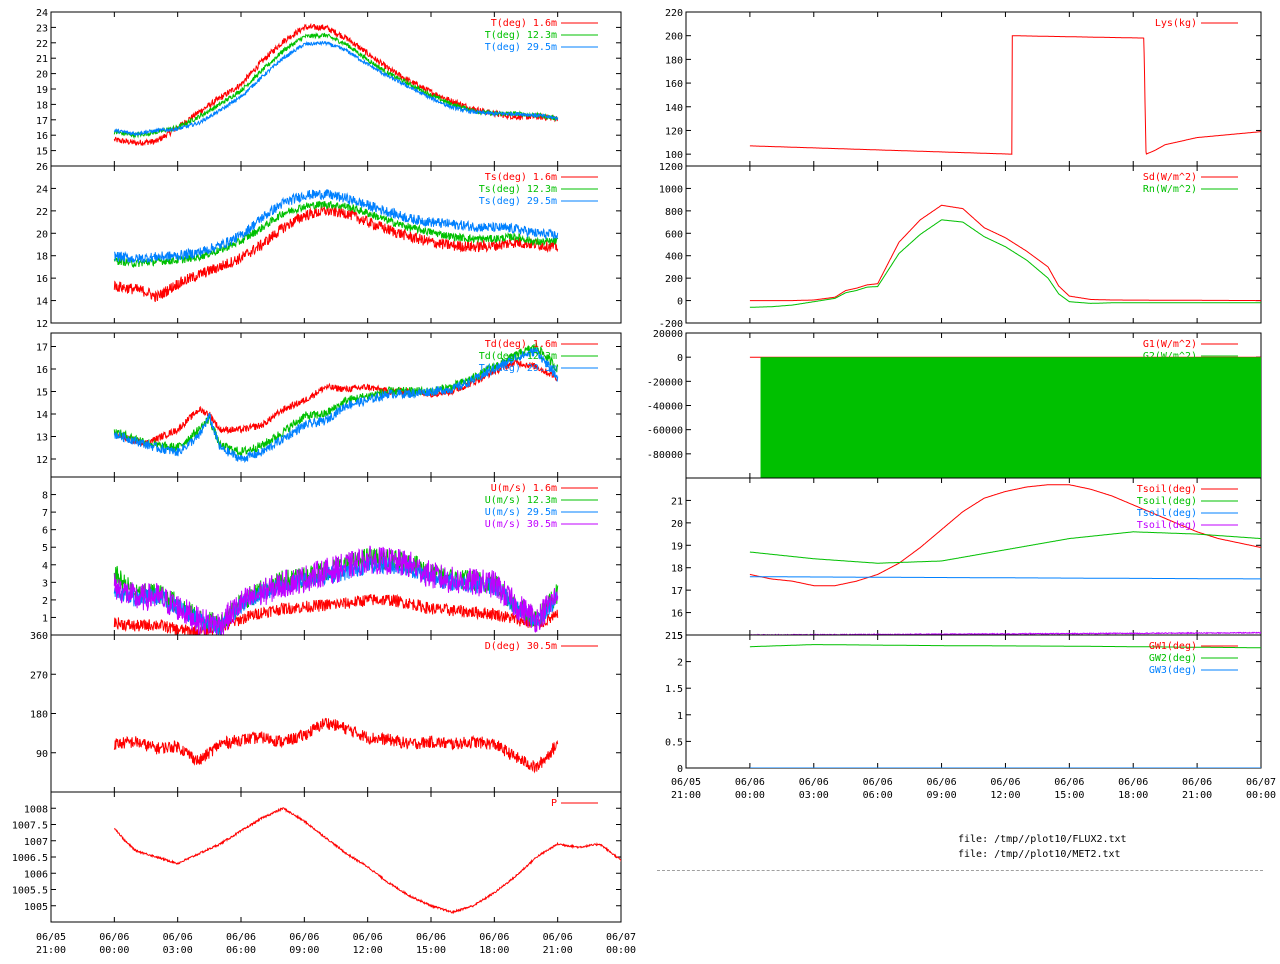  Describe the element at coordinates (674, 84) in the screenshot. I see `y-tick-label: 160` at that location.